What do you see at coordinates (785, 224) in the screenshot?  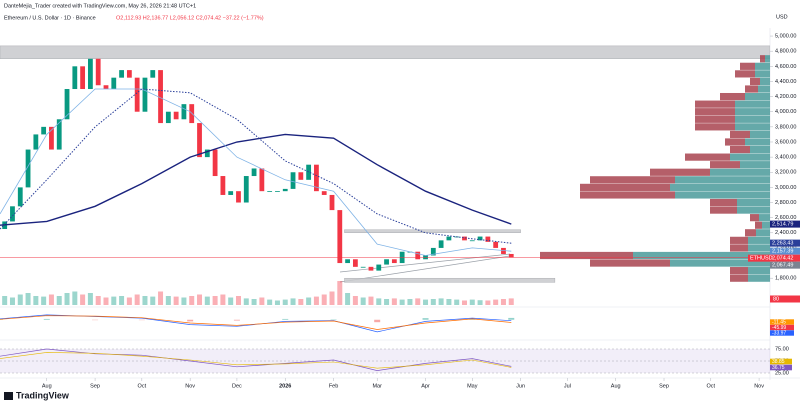 I see `price-tag: 2,514.79` at bounding box center [785, 224].